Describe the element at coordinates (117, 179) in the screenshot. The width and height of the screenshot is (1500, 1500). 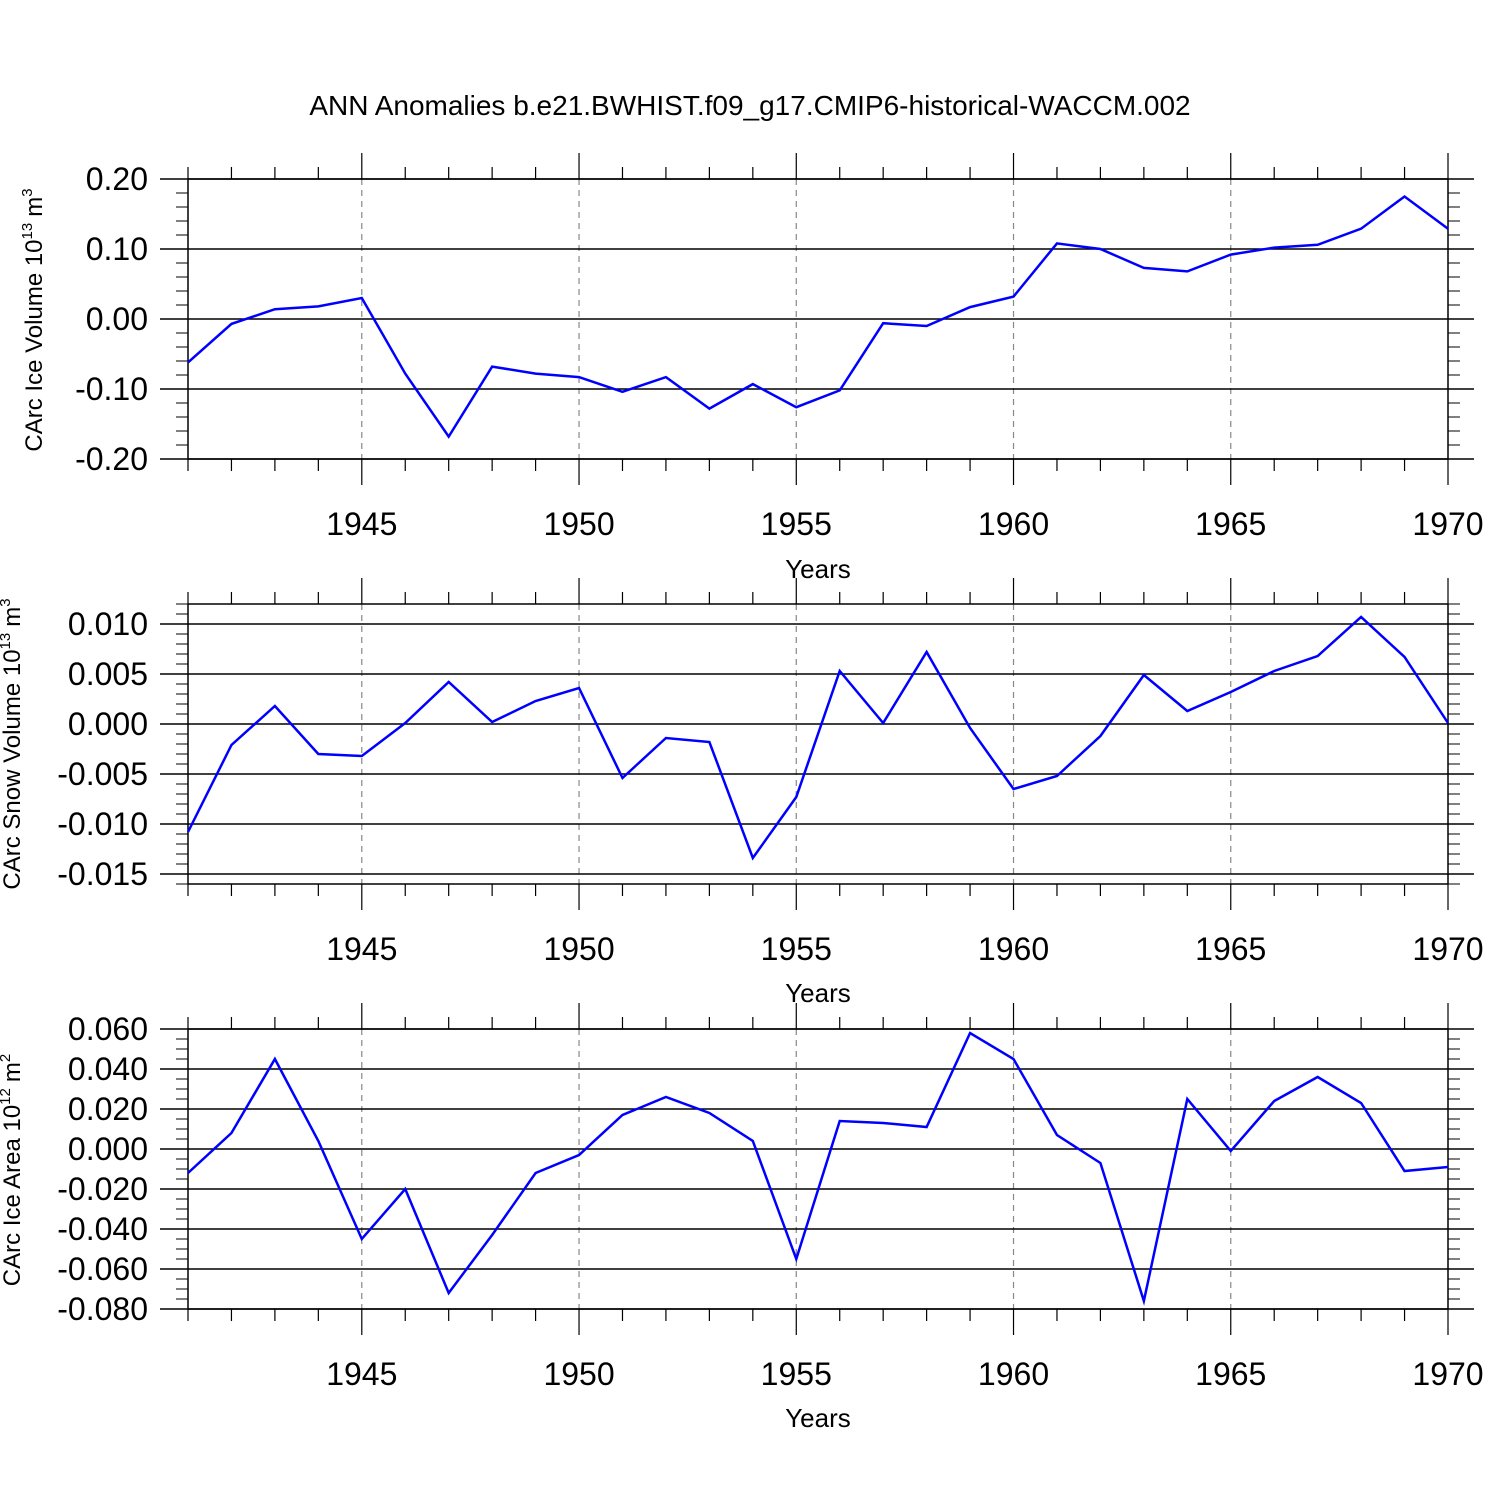
I see `ytick-label-ice-volume: 0.20` at that location.